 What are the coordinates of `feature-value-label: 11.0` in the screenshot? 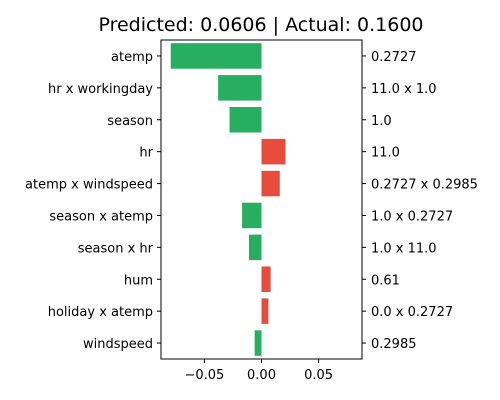 It's located at (385, 153).